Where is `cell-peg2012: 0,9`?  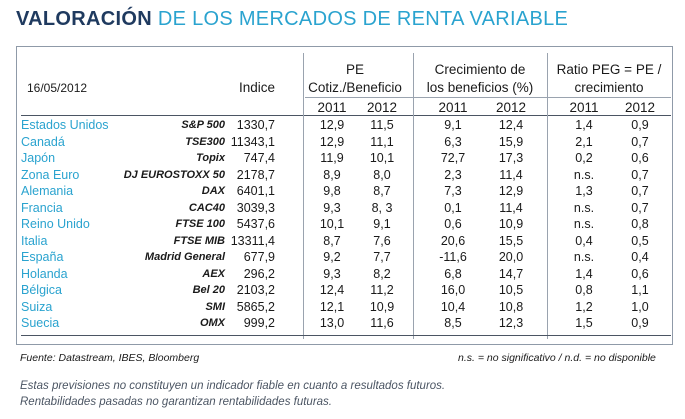 cell-peg2012: 0,9 is located at coordinates (640, 323).